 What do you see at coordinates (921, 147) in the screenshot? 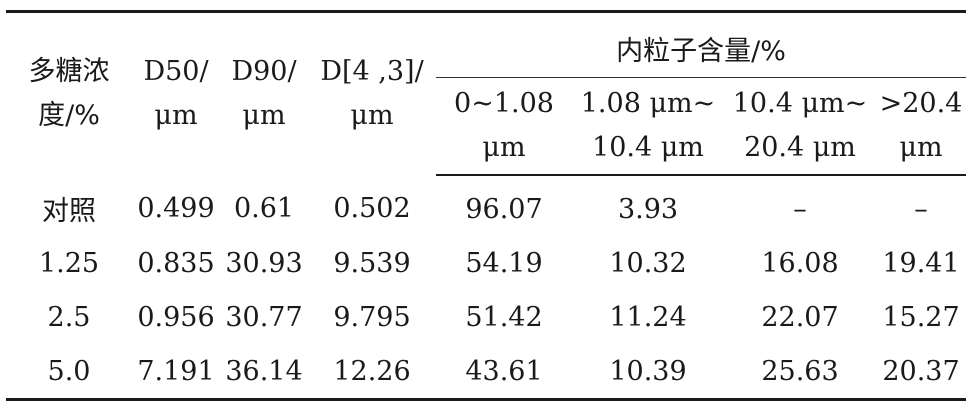
I see `subheader-range-4-line2: μm` at bounding box center [921, 147].